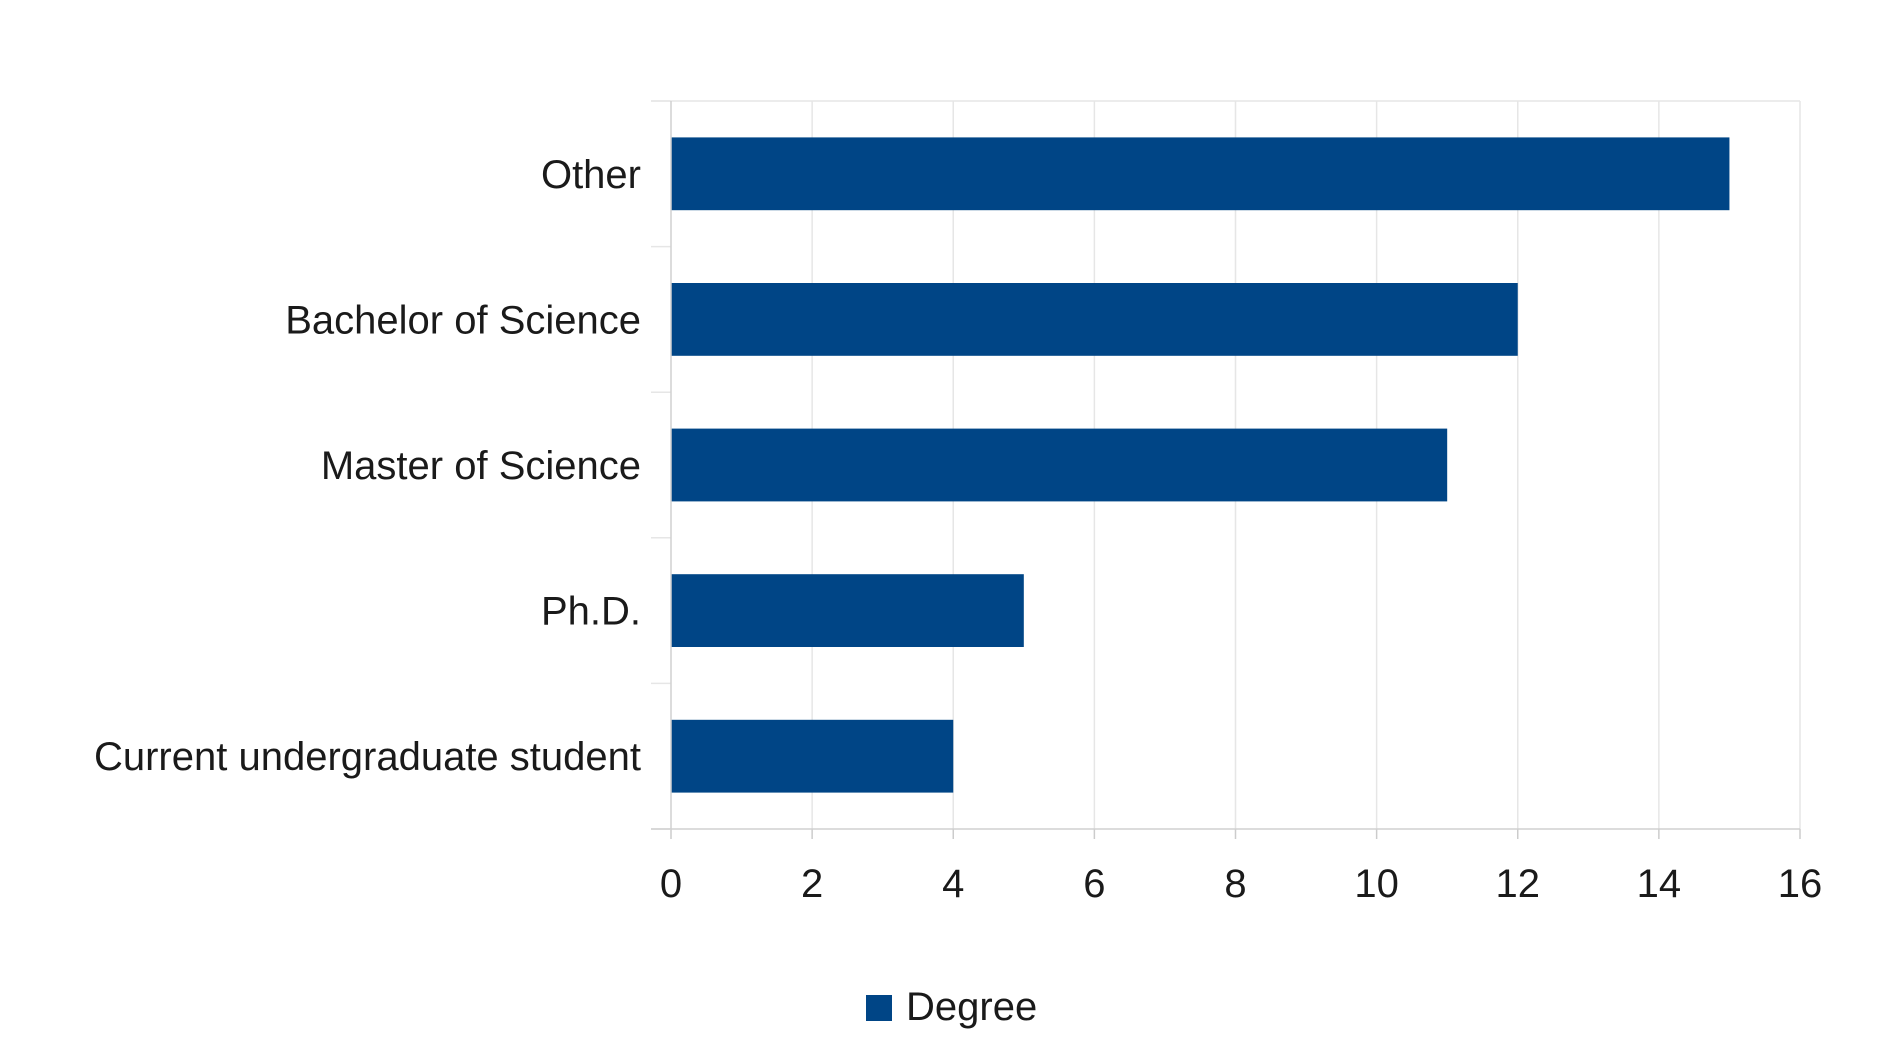 This screenshot has height=1064, width=1888. I want to click on x-tick-label: 0, so click(671, 884).